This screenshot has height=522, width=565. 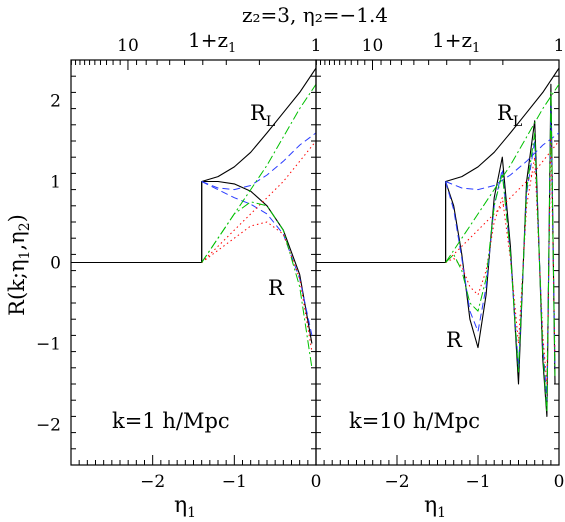 What do you see at coordinates (48, 345) in the screenshot?
I see `y-tick-label: −1` at bounding box center [48, 345].